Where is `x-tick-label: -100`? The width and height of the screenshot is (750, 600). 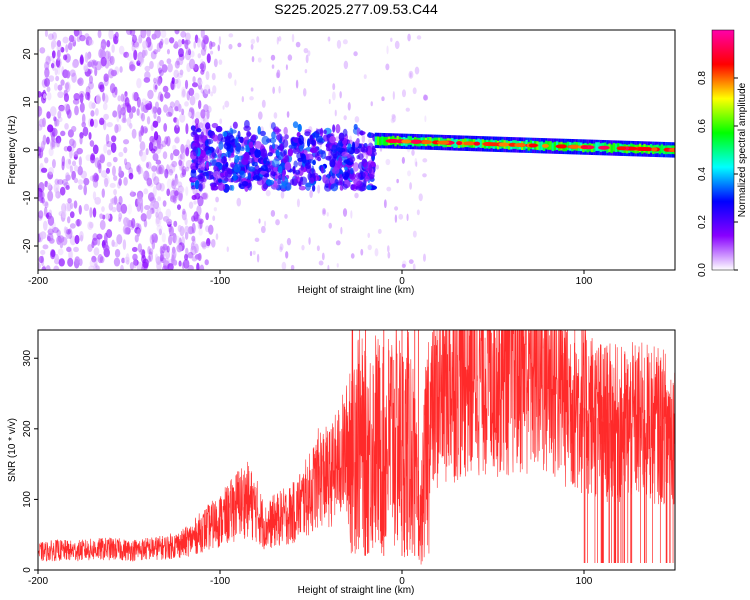
x-tick-label: -100 is located at coordinates (220, 281).